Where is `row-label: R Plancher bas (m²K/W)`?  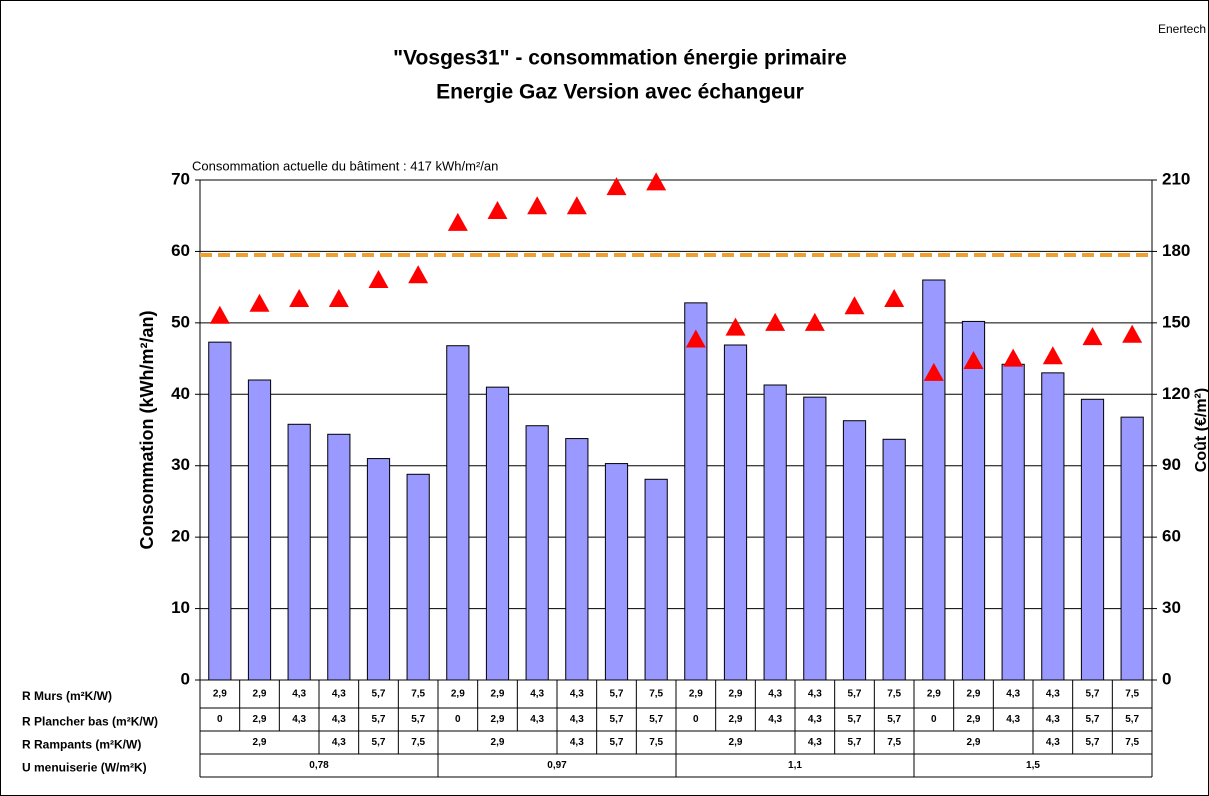
row-label: R Plancher bas (m²K/W) is located at coordinates (90, 722).